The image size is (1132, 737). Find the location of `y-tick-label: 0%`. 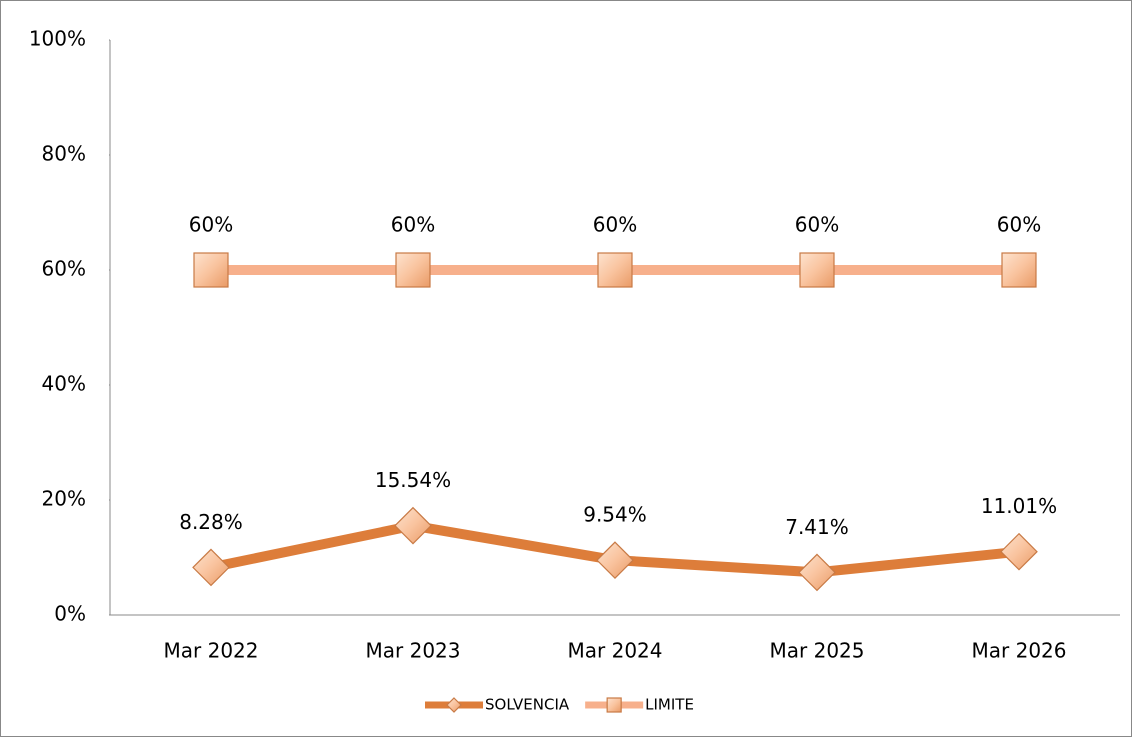

y-tick-label: 0% is located at coordinates (70, 614).